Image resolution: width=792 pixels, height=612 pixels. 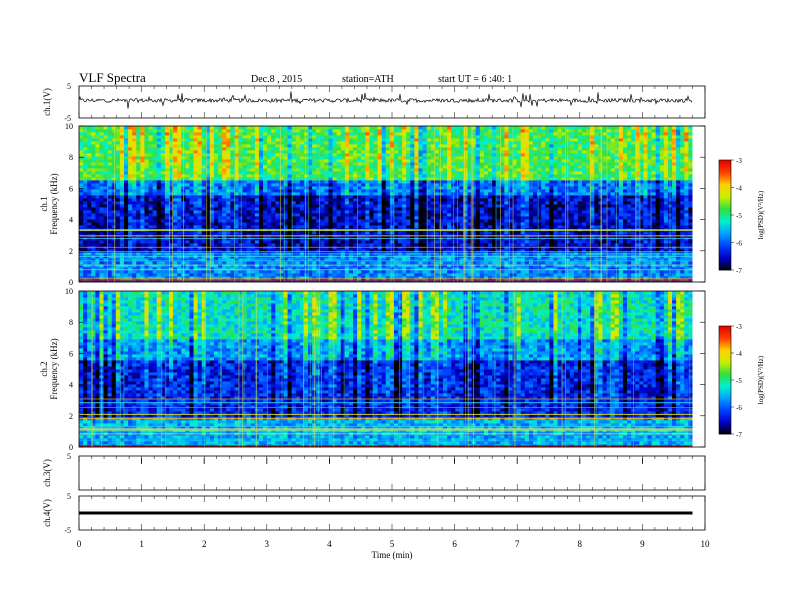 I want to click on ch1-colorbar-tick-label: -4, so click(x=739, y=189).